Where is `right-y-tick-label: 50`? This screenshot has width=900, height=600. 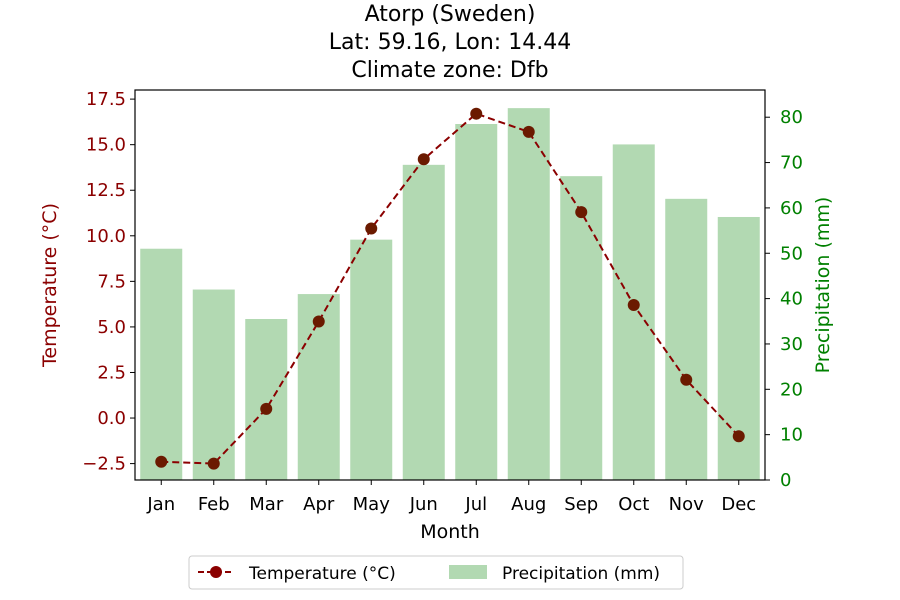
right-y-tick-label: 50 is located at coordinates (791, 253).